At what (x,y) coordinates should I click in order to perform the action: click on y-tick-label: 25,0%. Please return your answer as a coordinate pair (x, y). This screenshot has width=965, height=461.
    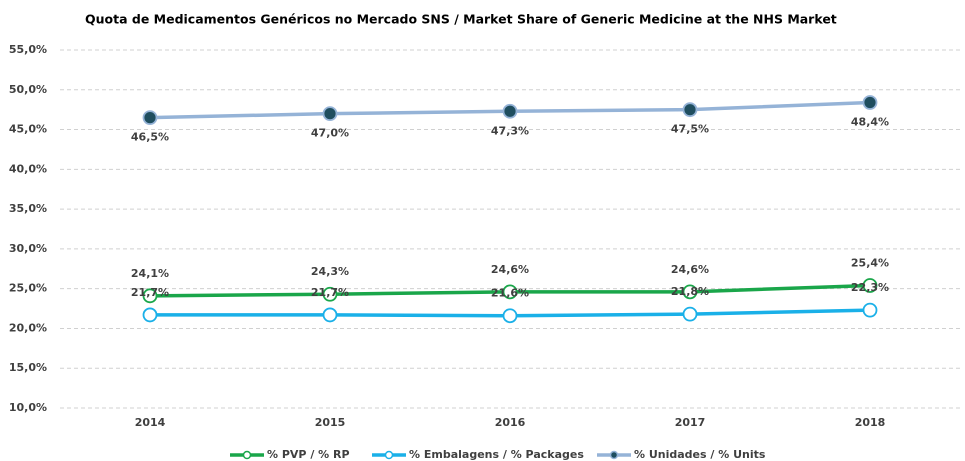
    Looking at the image, I should click on (28, 288).